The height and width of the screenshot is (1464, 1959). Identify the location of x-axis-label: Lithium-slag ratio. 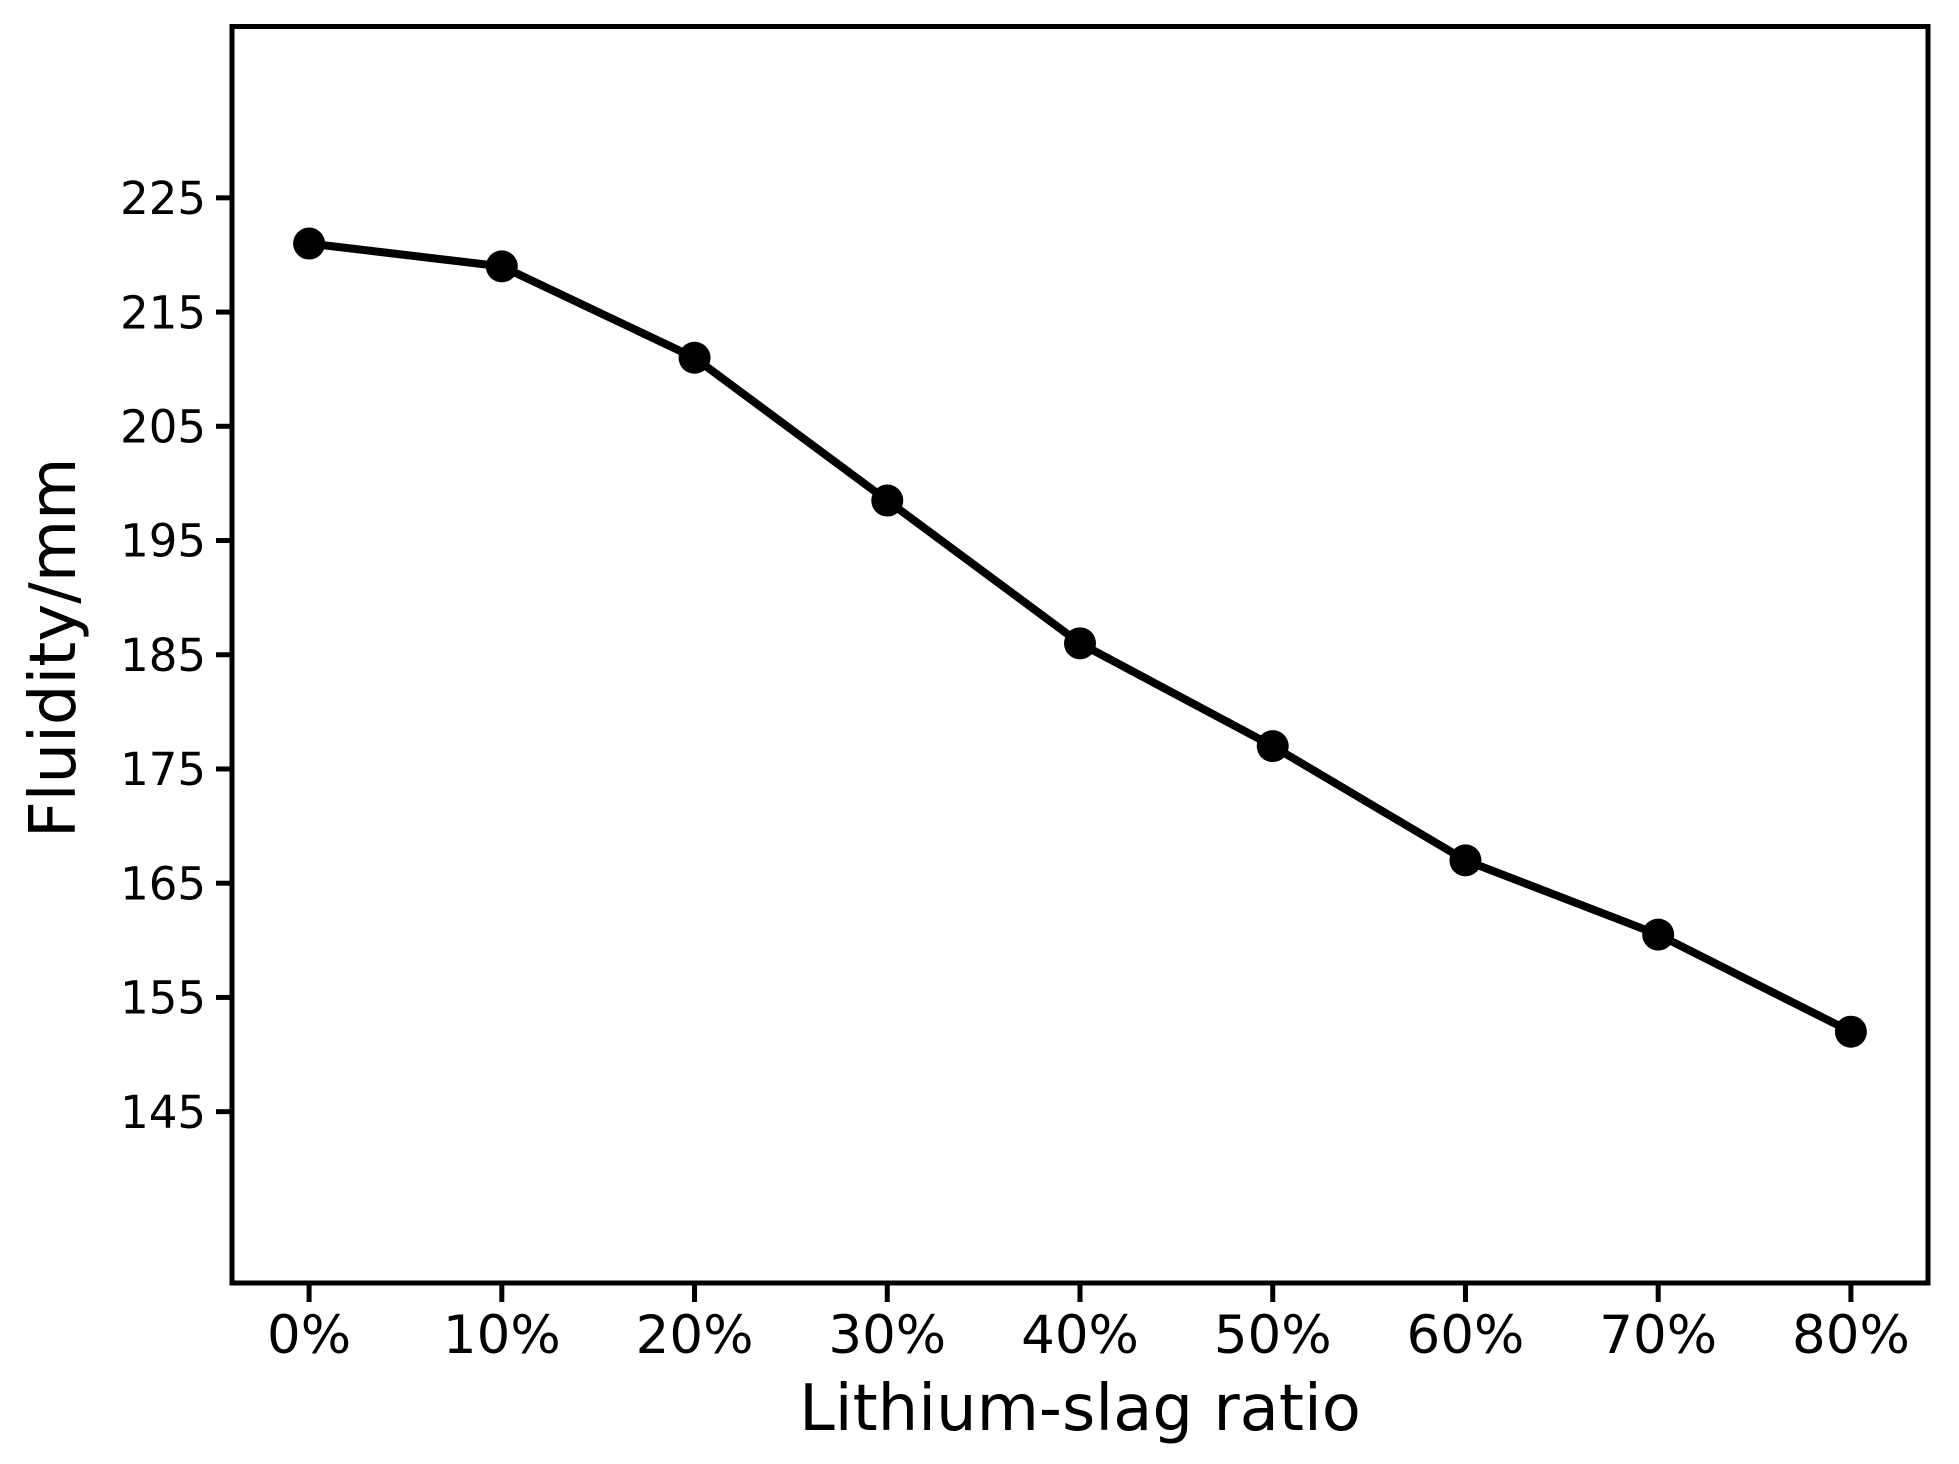
(1080, 1409).